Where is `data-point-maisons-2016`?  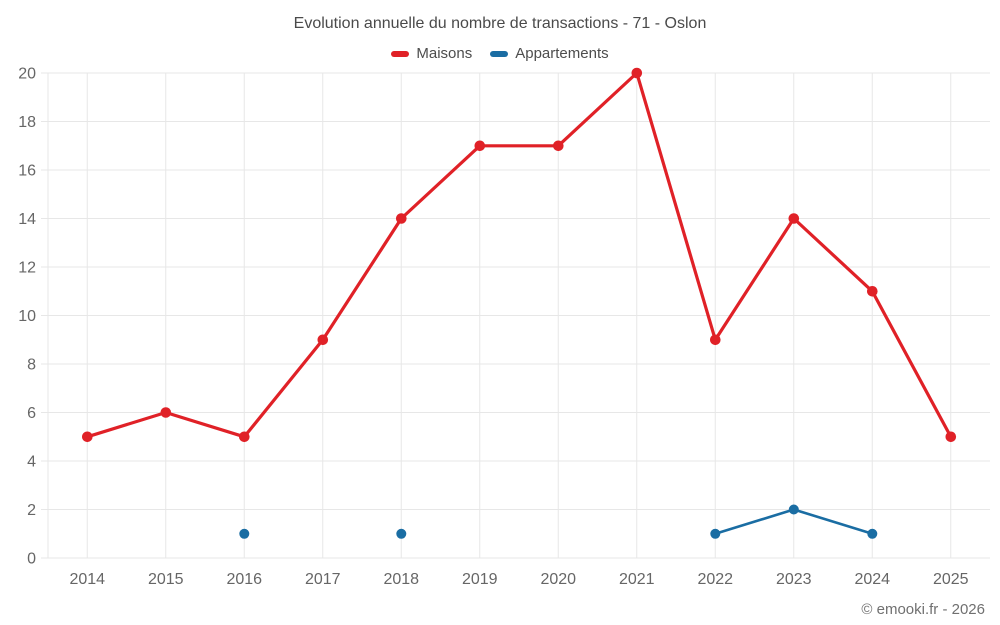
data-point-maisons-2016 is located at coordinates (244, 437).